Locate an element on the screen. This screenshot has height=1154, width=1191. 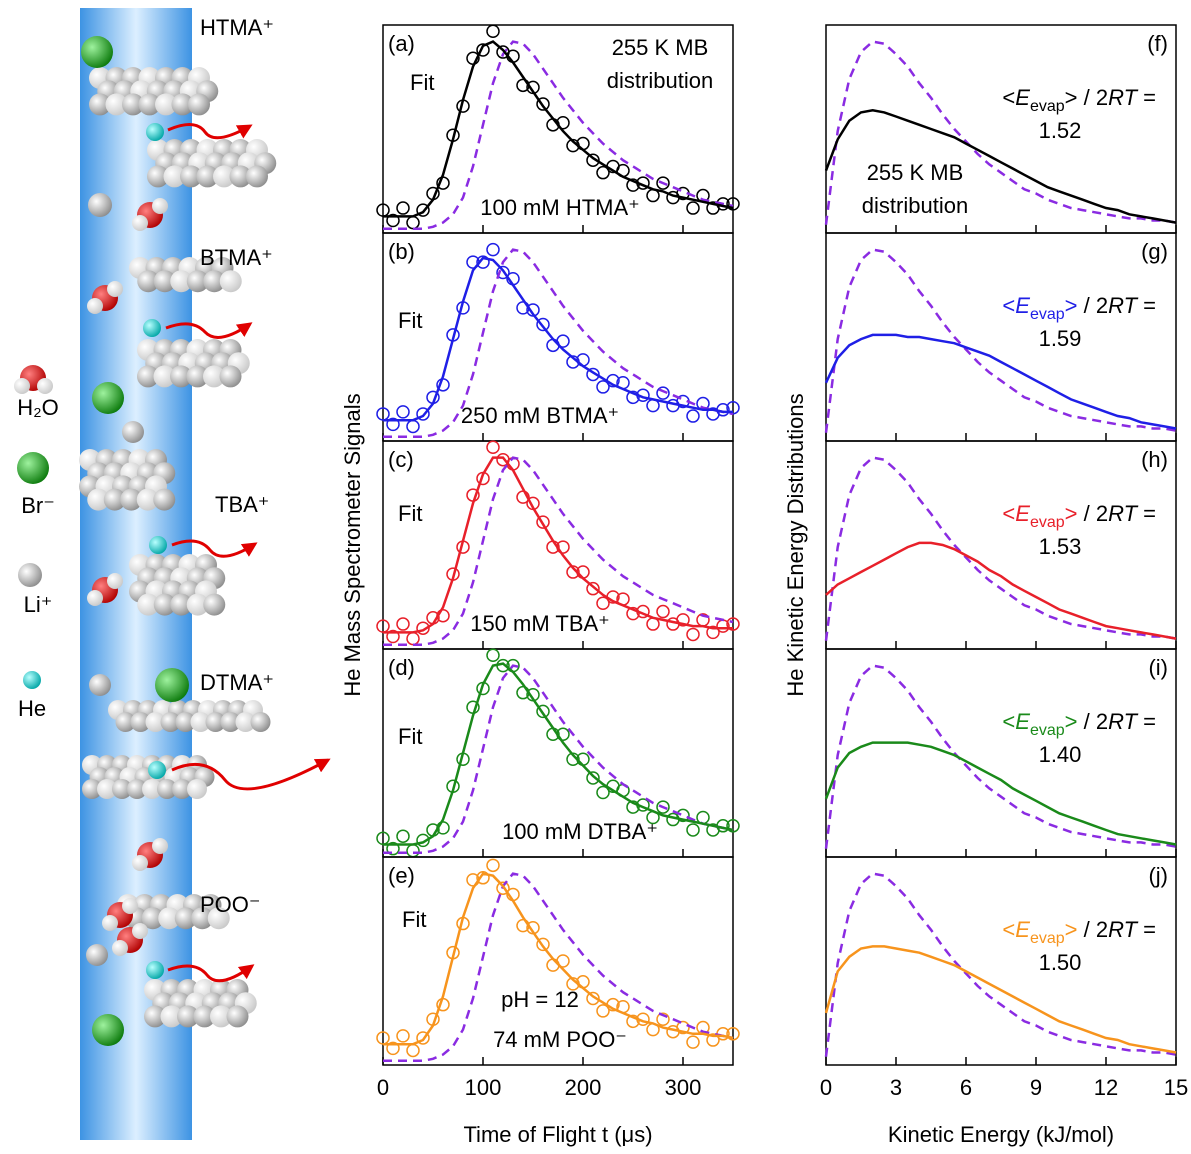
ratio-label-part: / 2 is located at coordinates (1093, 97).